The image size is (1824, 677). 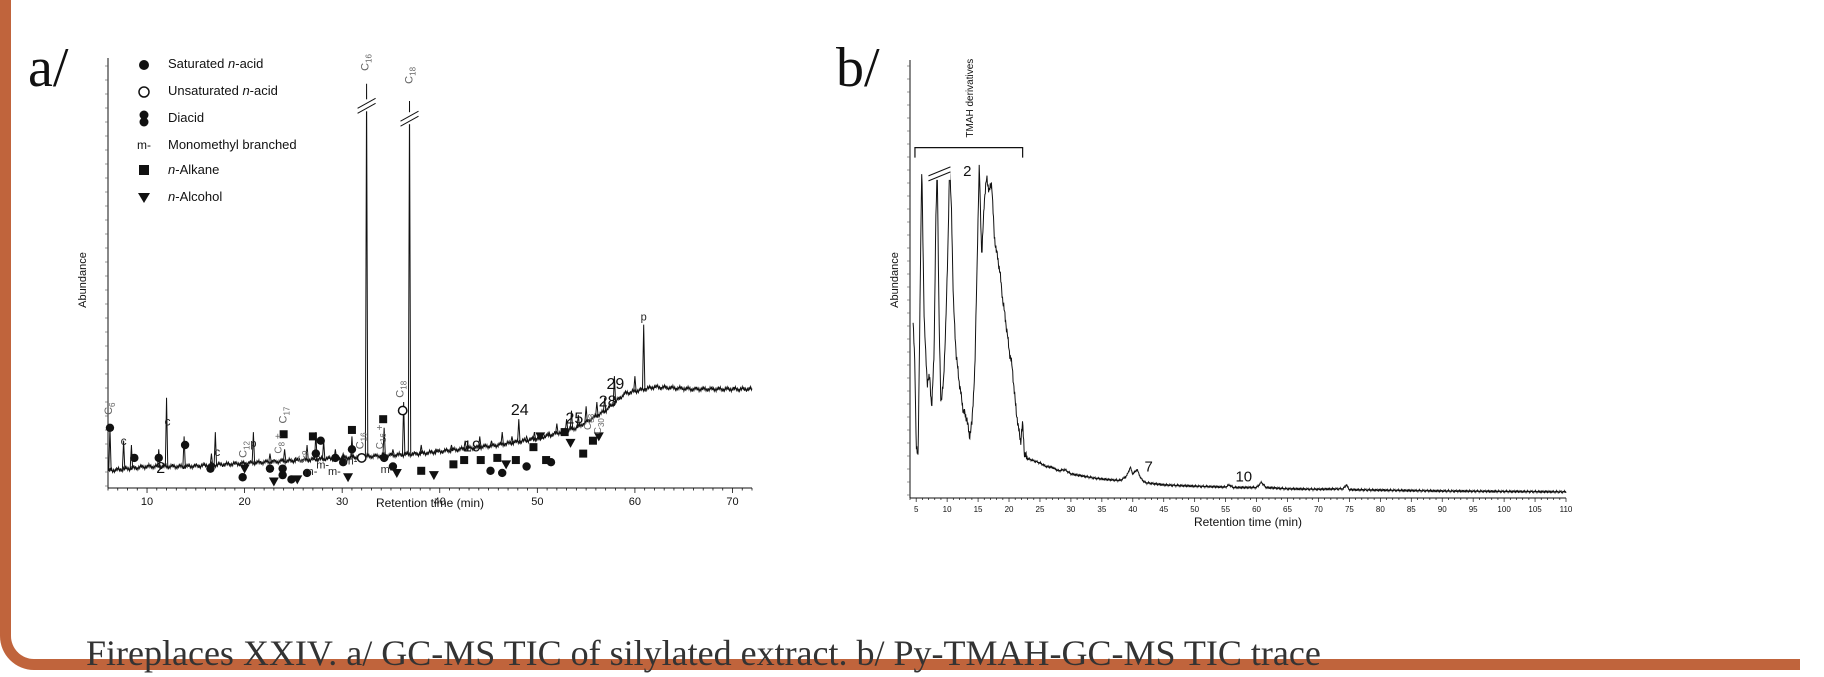 What do you see at coordinates (967, 171) in the screenshot?
I see `peak-annotation: 2` at bounding box center [967, 171].